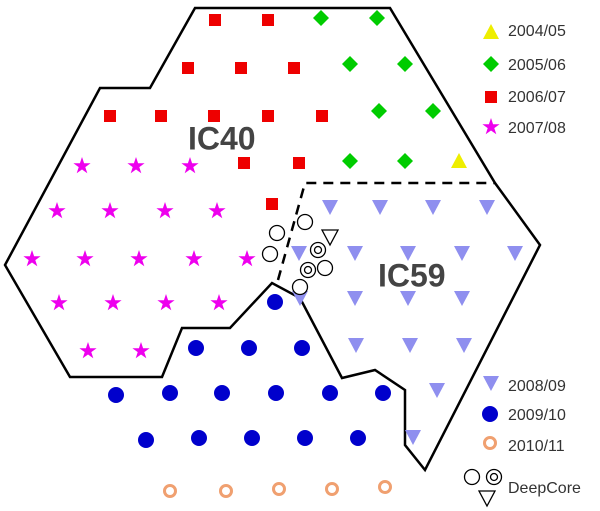 The image size is (600, 511). Describe the element at coordinates (537, 386) in the screenshot. I see `legend-label: 2008/09` at that location.